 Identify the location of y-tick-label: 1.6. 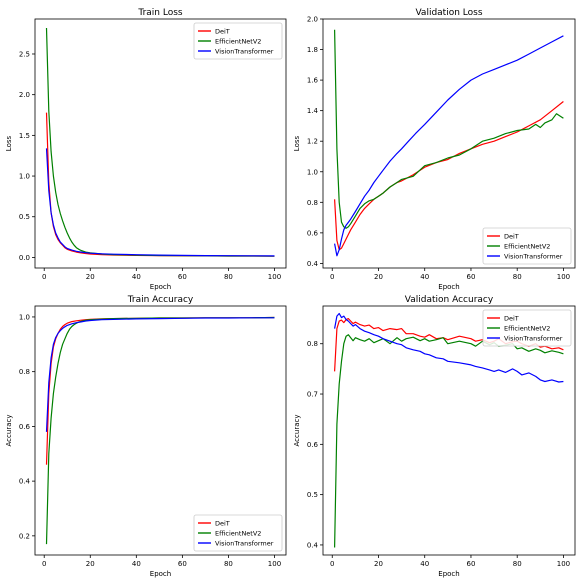
(313, 81).